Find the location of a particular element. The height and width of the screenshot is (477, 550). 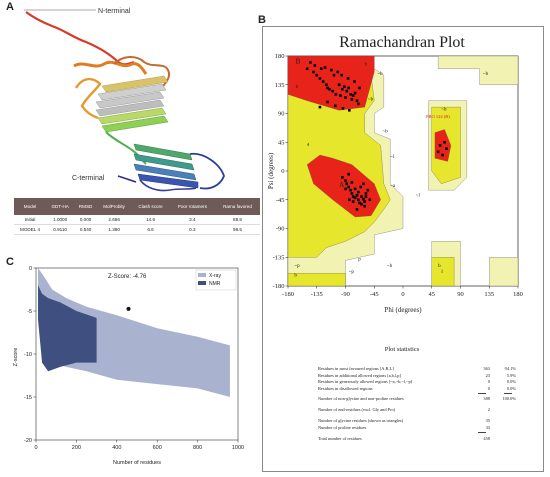

table-header-cell: Model is located at coordinates (30, 206).